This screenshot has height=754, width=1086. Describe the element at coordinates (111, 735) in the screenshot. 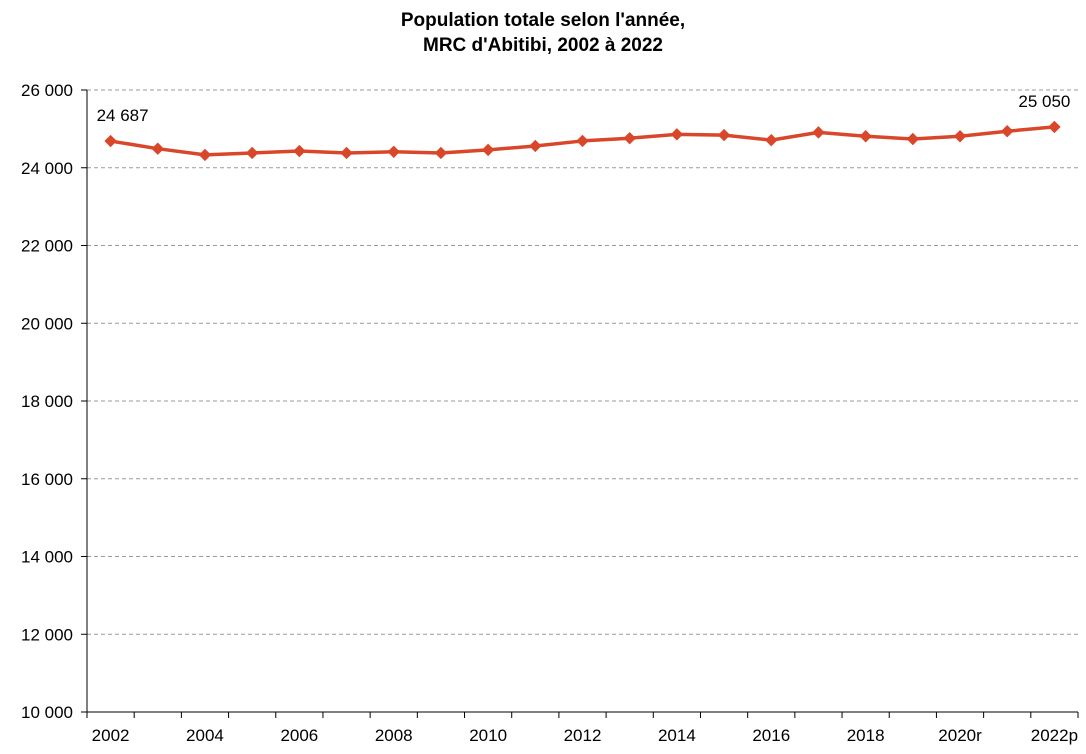

I see `x-tick-label: 2002` at that location.